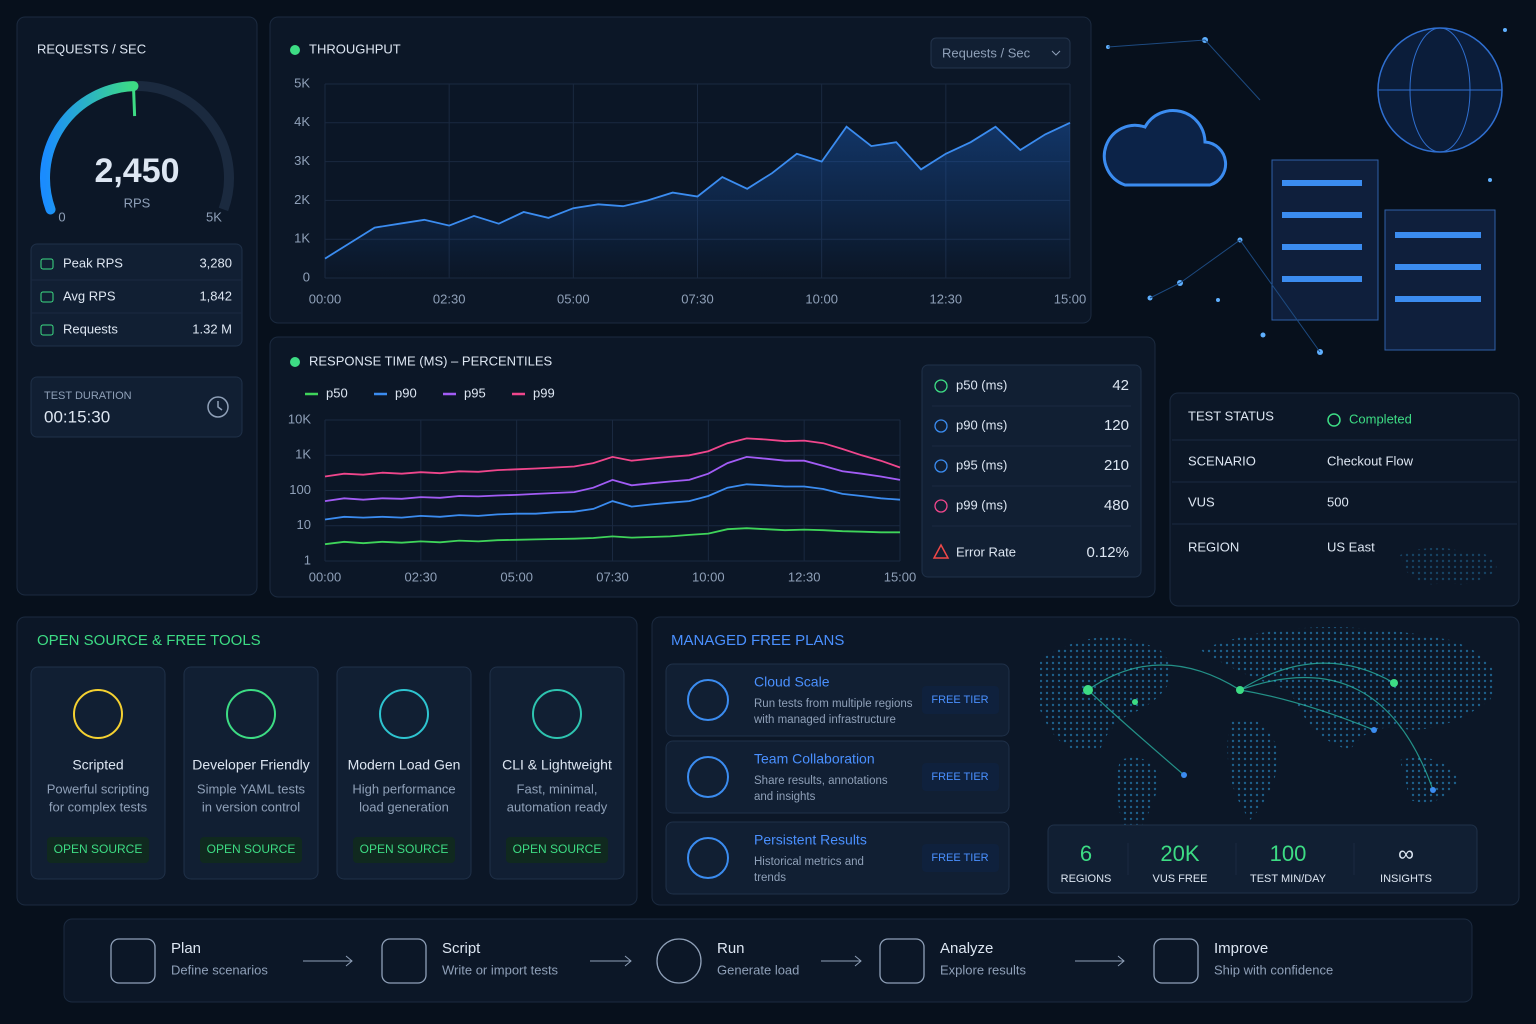 This screenshot has height=1024, width=1536. I want to click on duration-value: 00:15:30, so click(77, 416).